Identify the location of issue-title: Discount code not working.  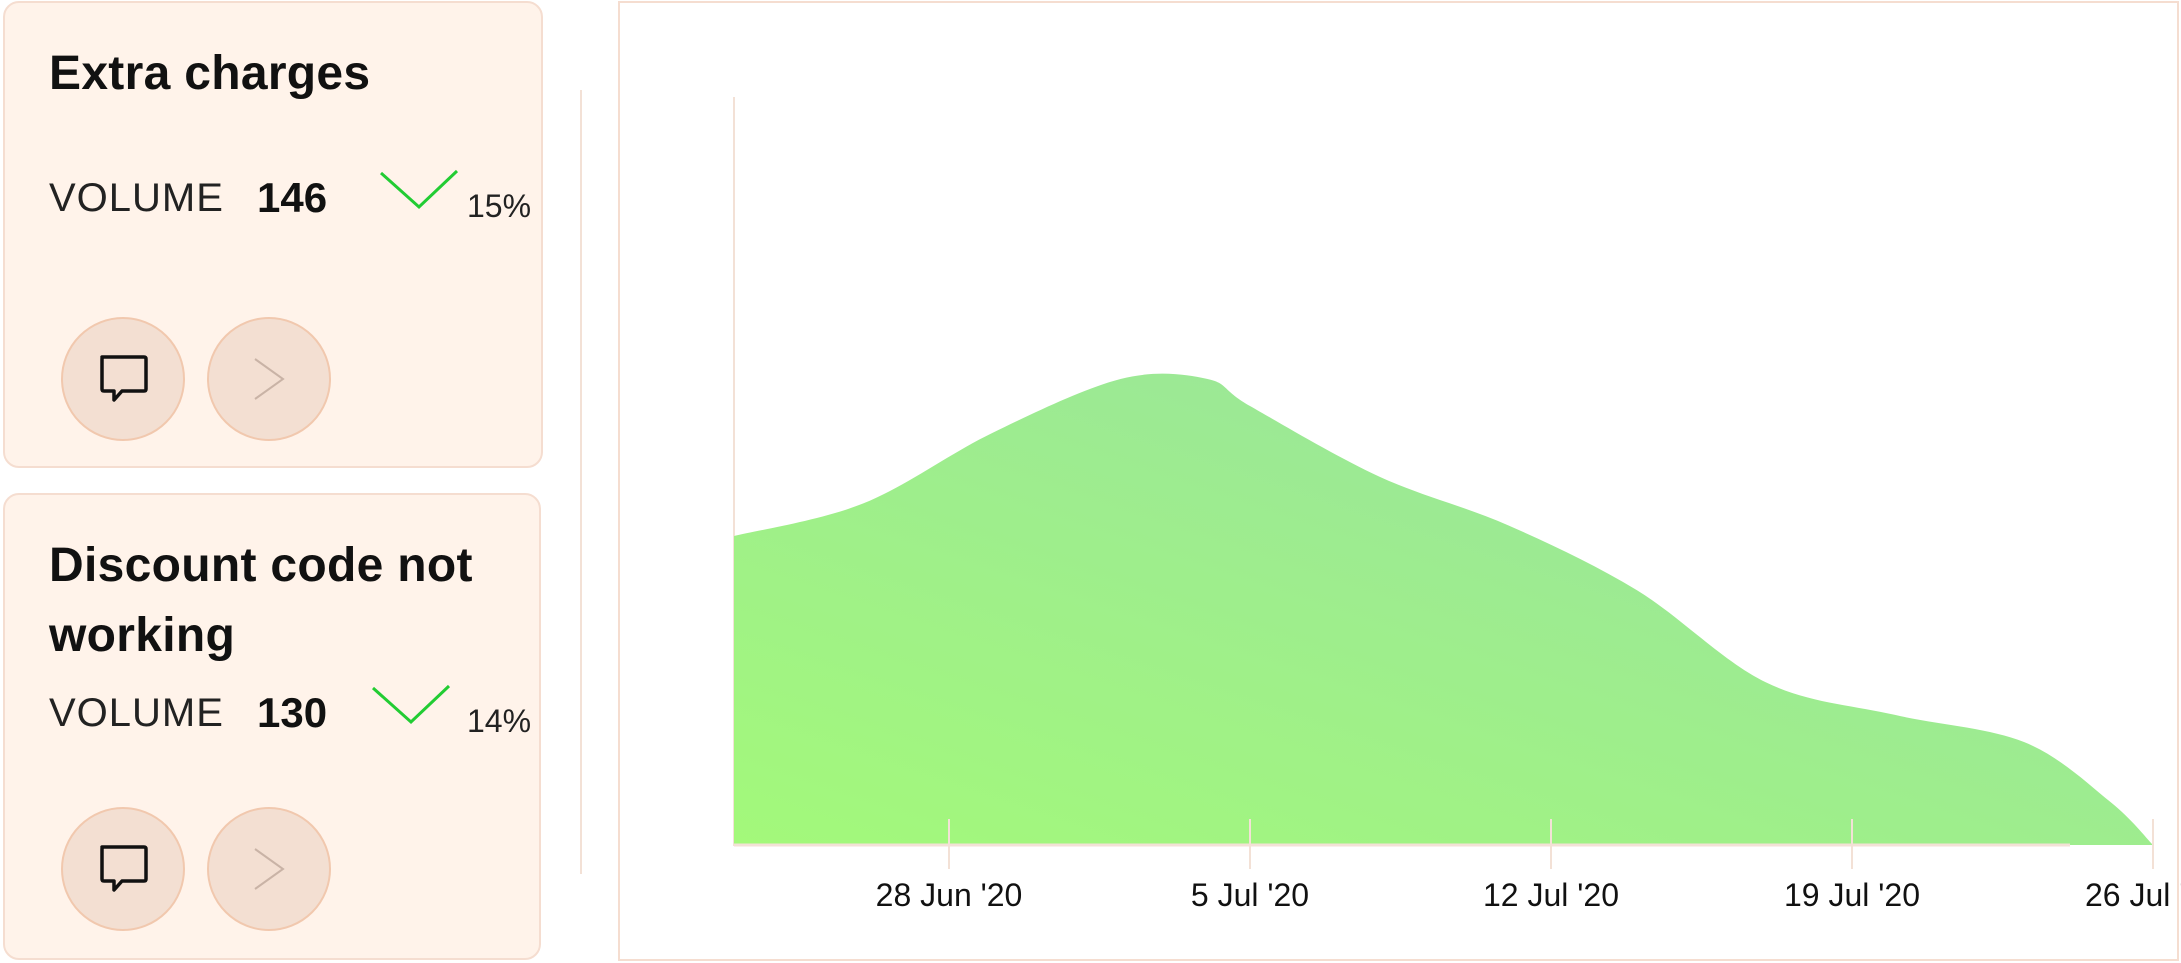
(261, 600).